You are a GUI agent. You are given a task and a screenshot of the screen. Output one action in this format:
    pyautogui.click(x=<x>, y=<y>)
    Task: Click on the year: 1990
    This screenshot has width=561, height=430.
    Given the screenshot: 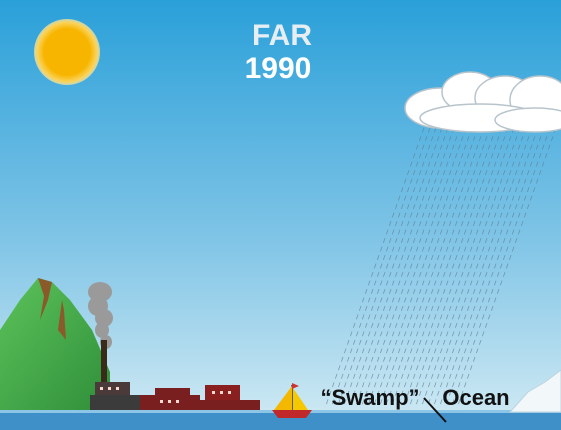 What is the action you would take?
    pyautogui.click(x=278, y=68)
    